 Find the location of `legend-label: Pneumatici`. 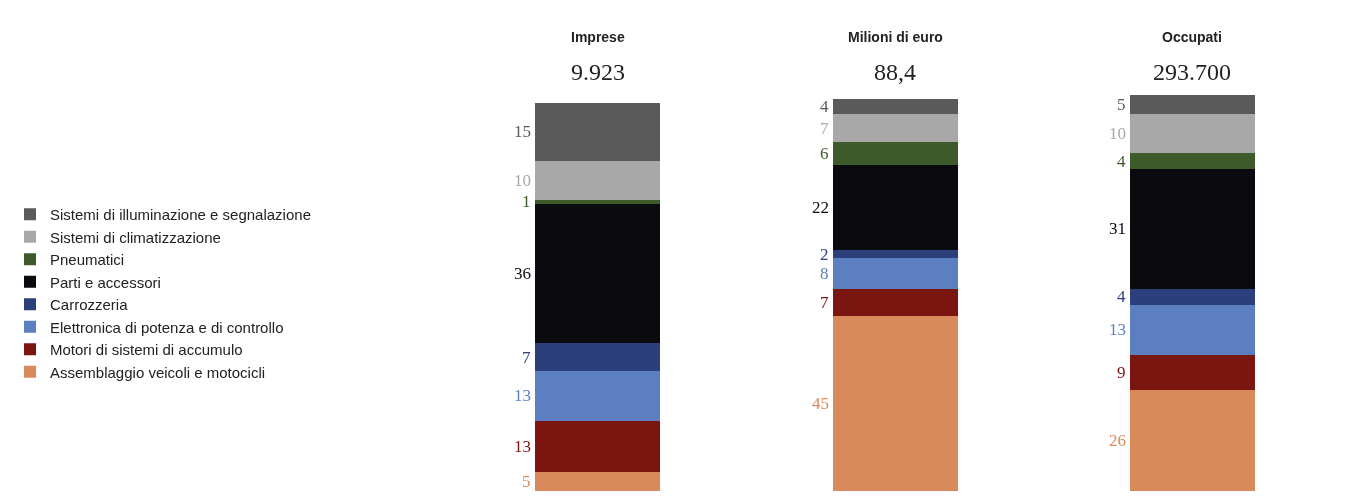

legend-label: Pneumatici is located at coordinates (87, 260).